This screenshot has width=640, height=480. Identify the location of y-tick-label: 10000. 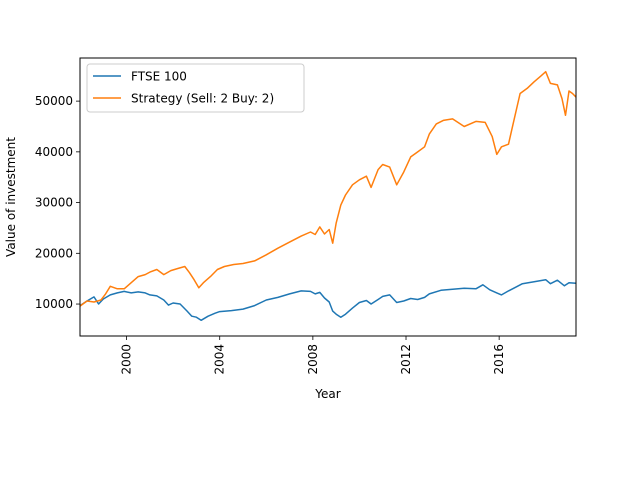
(54, 304).